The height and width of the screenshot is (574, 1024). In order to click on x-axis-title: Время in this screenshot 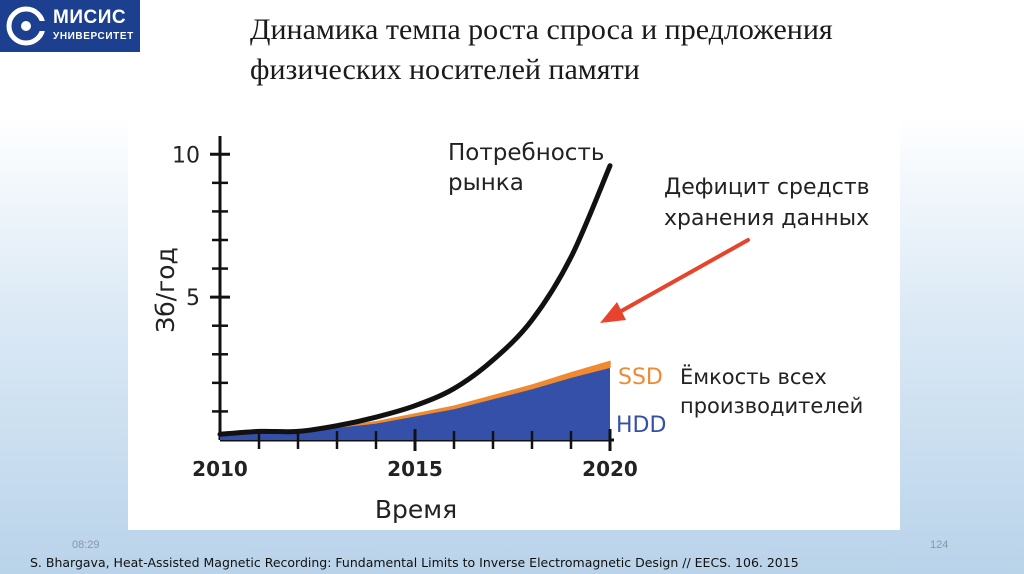, I will do `click(416, 509)`.